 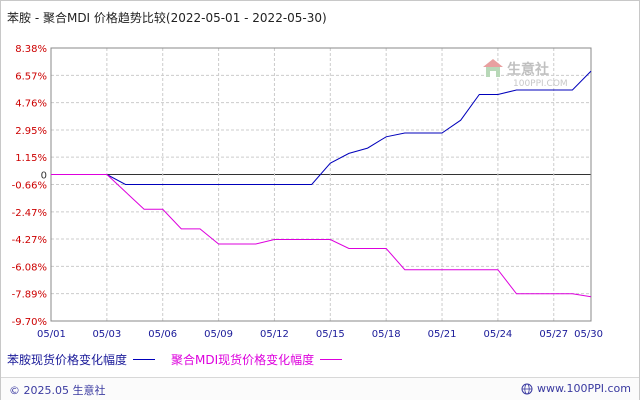 What do you see at coordinates (528, 69) in the screenshot?
I see `watermark-name: 生意社` at bounding box center [528, 69].